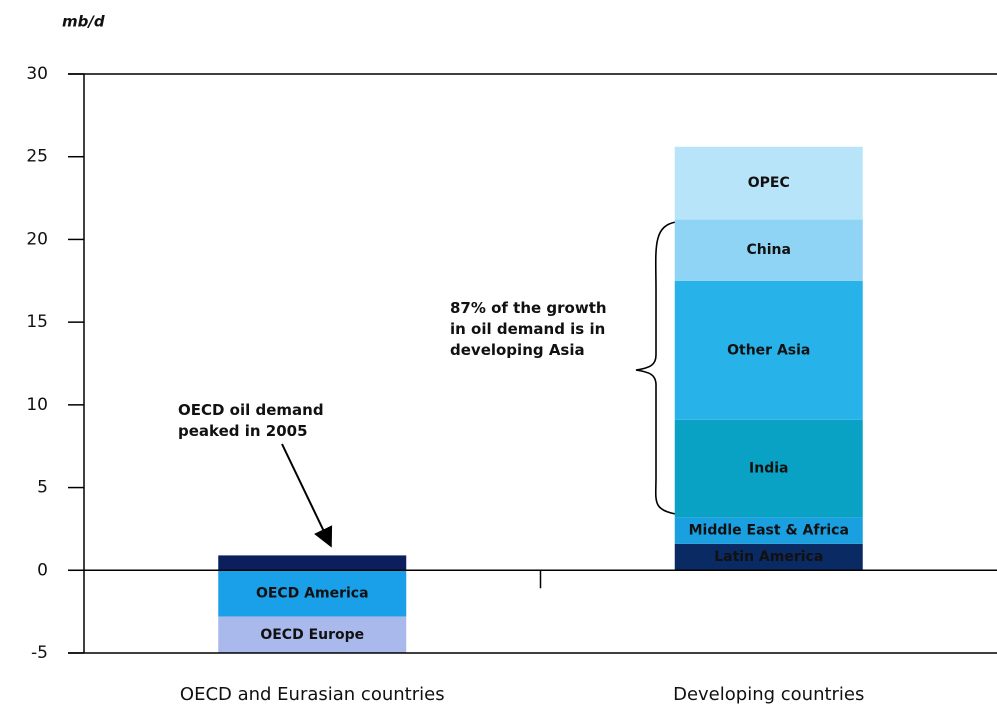 The height and width of the screenshot is (708, 997). I want to click on segment-label: Other Asia, so click(768, 350).